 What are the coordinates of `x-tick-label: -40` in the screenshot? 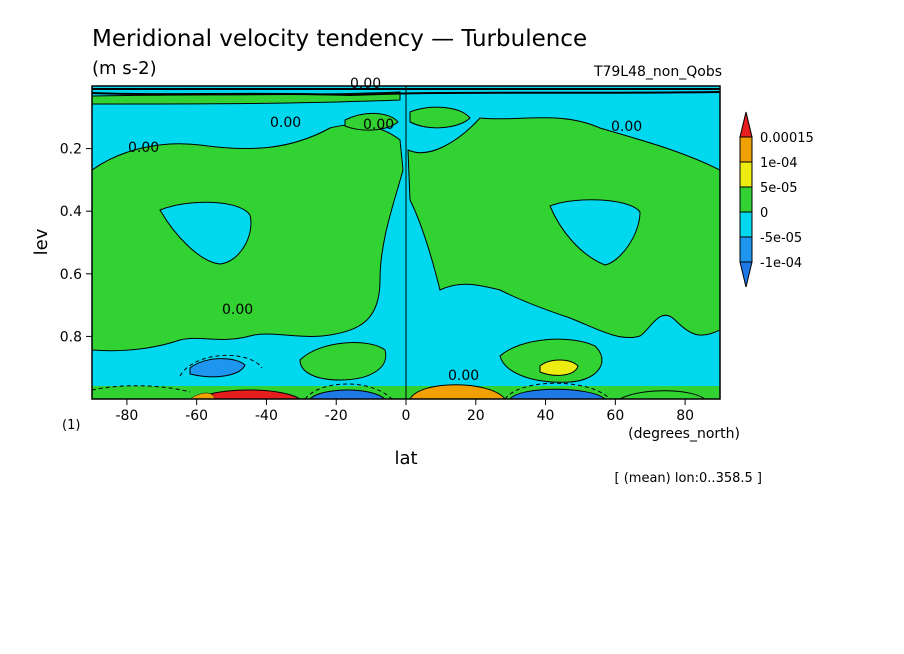 It's located at (266, 416).